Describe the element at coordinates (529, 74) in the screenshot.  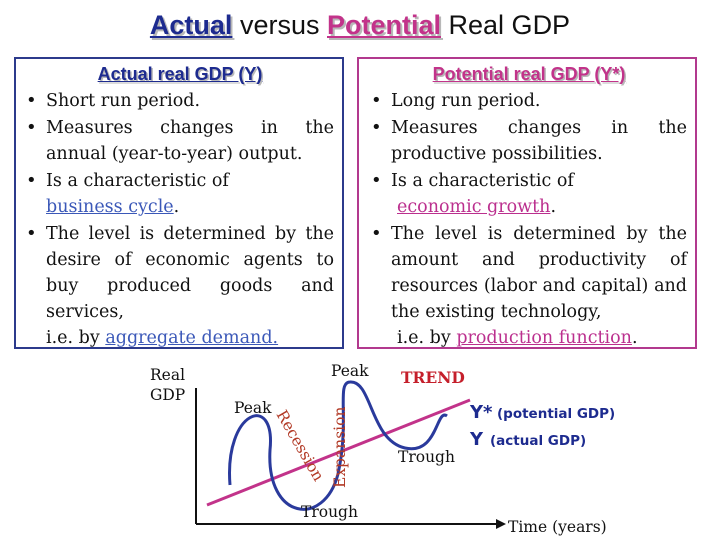
I see `potential-gdp-heading: Potential real GDP (Y*)` at that location.